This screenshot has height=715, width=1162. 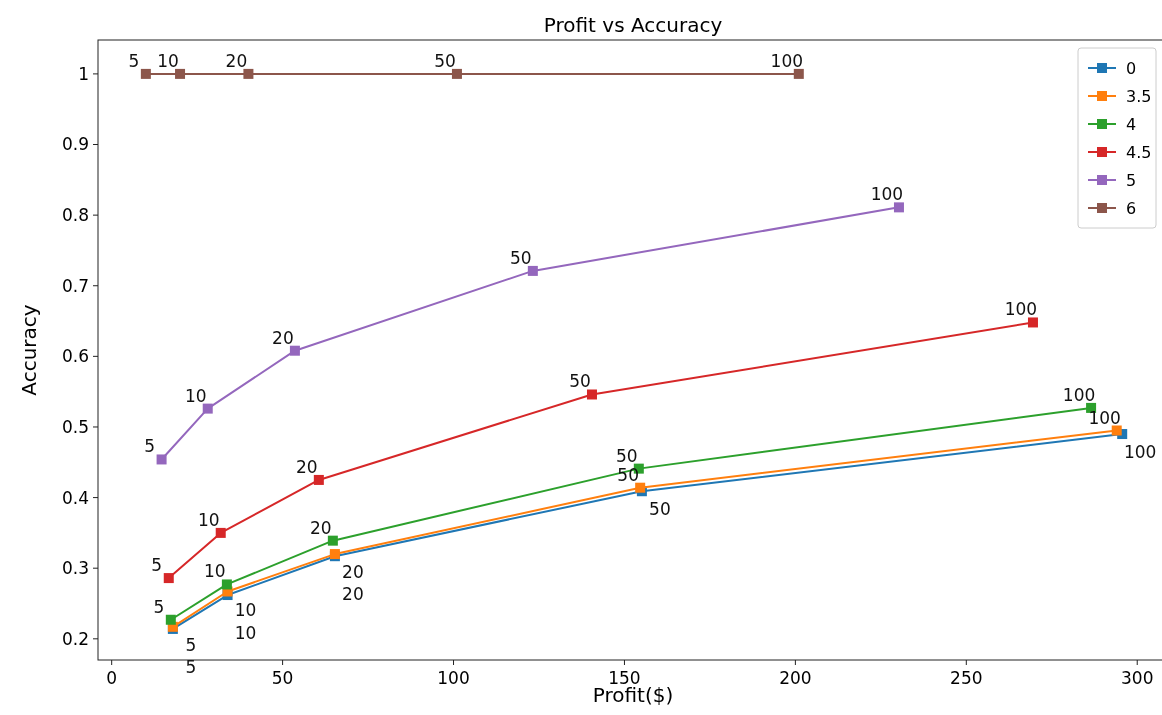 What do you see at coordinates (75, 426) in the screenshot?
I see `y-tick-label: 0.5` at bounding box center [75, 426].